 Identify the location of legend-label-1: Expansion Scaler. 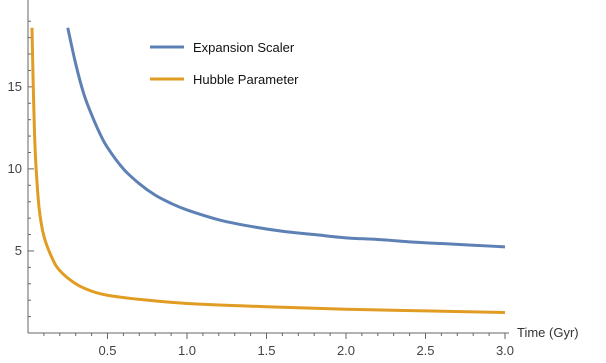
(244, 47).